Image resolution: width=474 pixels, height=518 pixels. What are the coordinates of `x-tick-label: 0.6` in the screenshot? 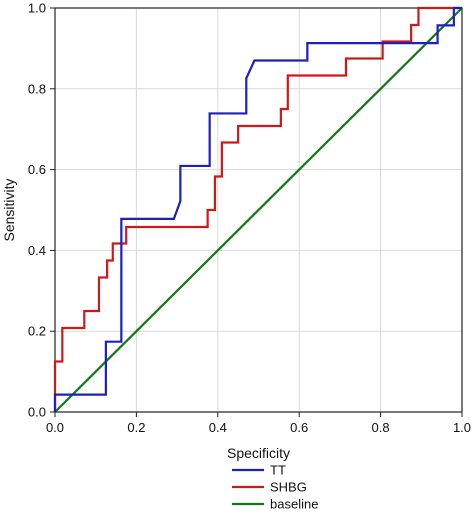 It's located at (299, 427).